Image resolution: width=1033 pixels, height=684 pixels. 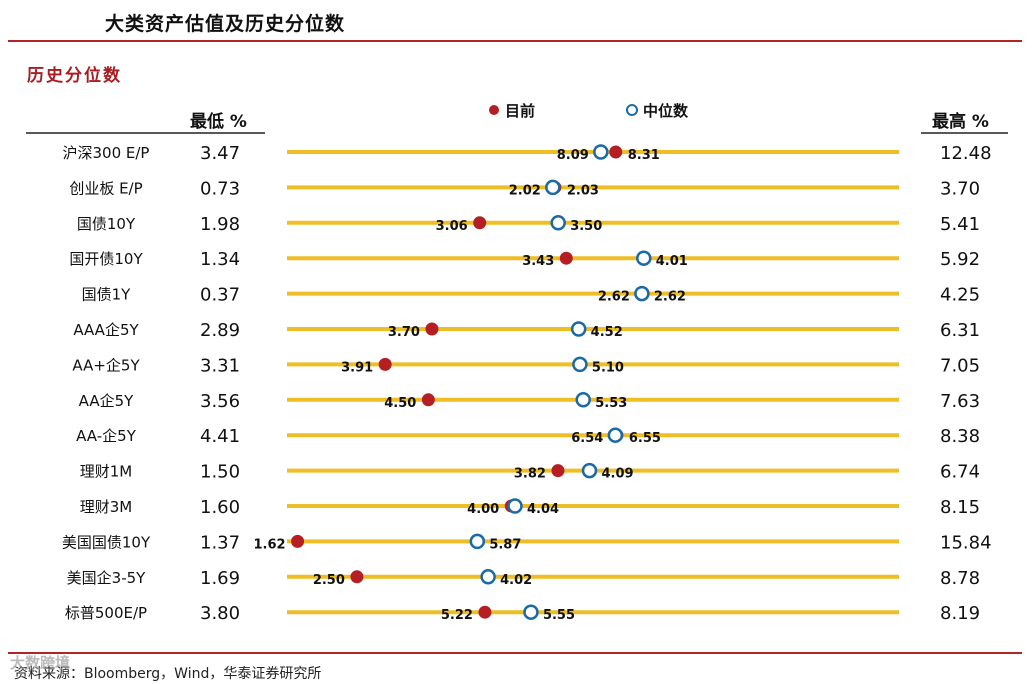 What do you see at coordinates (583, 190) in the screenshot?
I see `current-value-label: 2.03` at bounding box center [583, 190].